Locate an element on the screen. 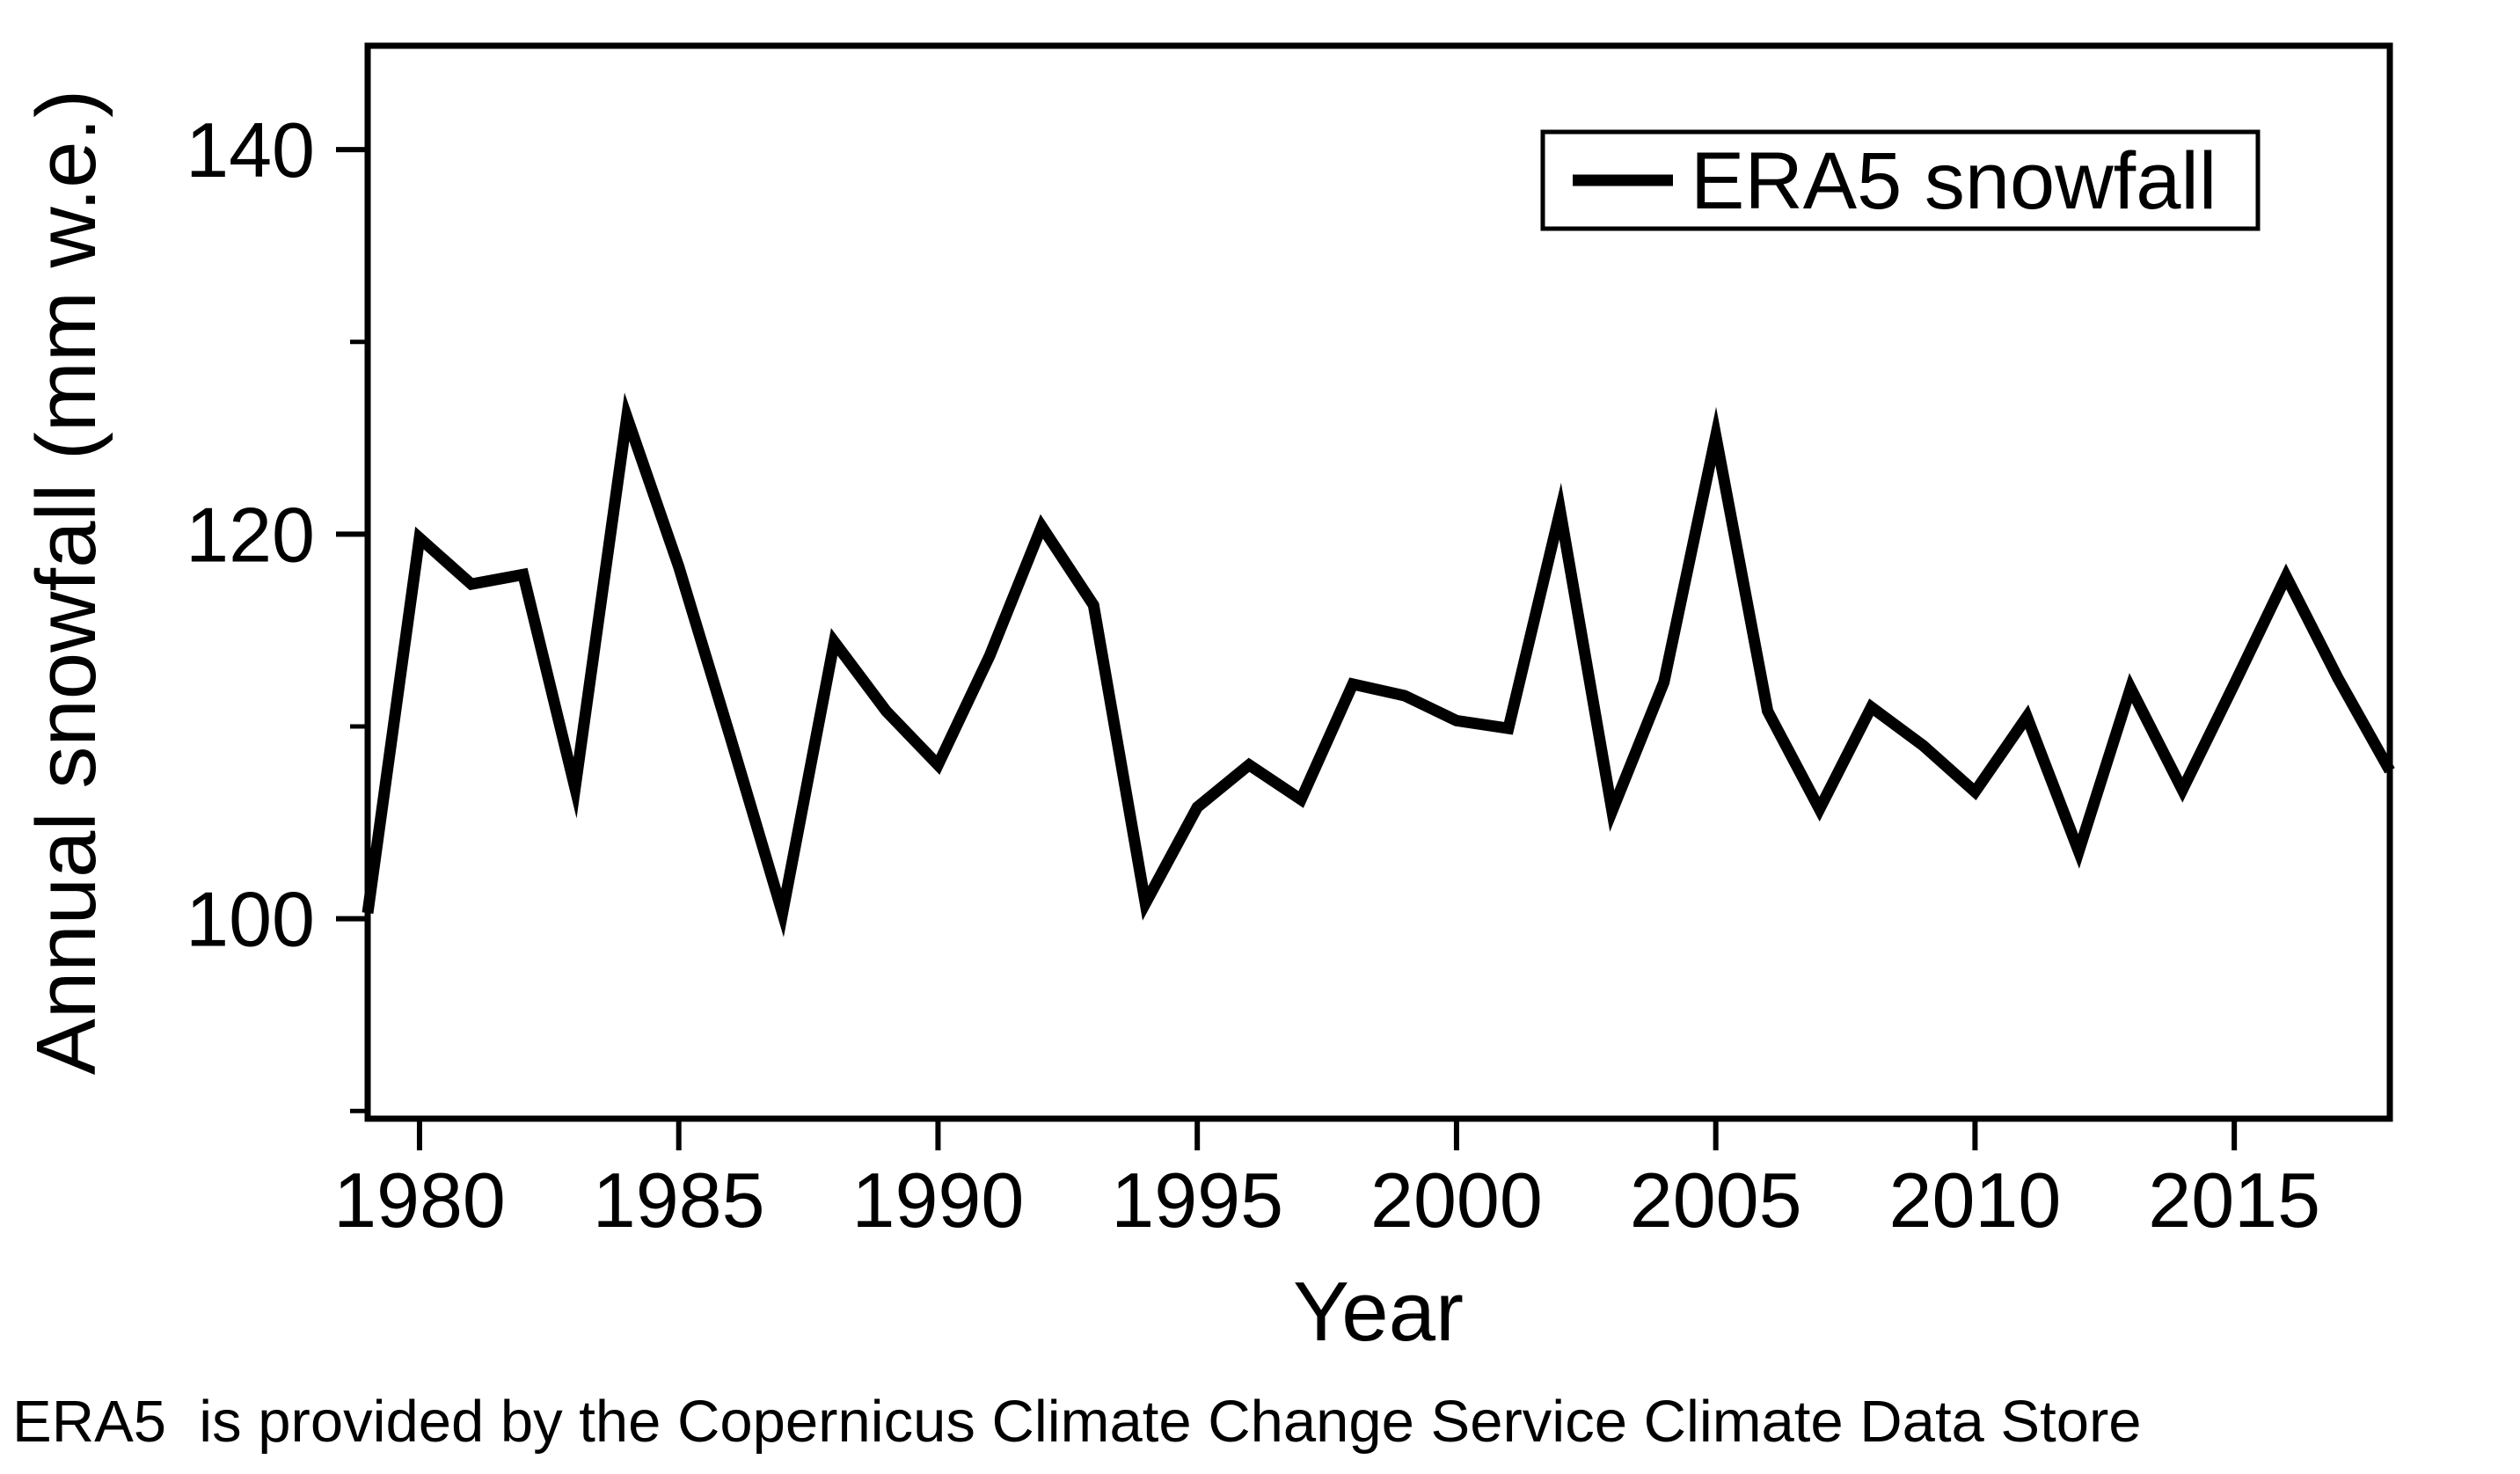  x-tick-label: 2005 is located at coordinates (1716, 1200).